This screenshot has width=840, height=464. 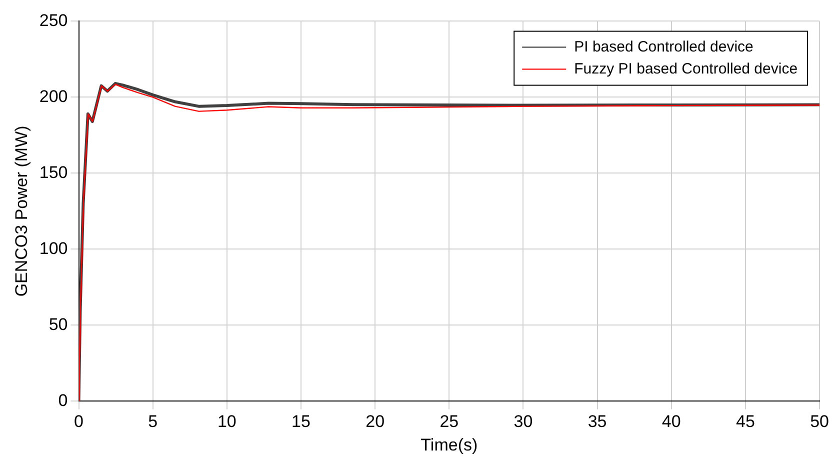 What do you see at coordinates (58, 324) in the screenshot?
I see `y-tick-label: 50` at bounding box center [58, 324].